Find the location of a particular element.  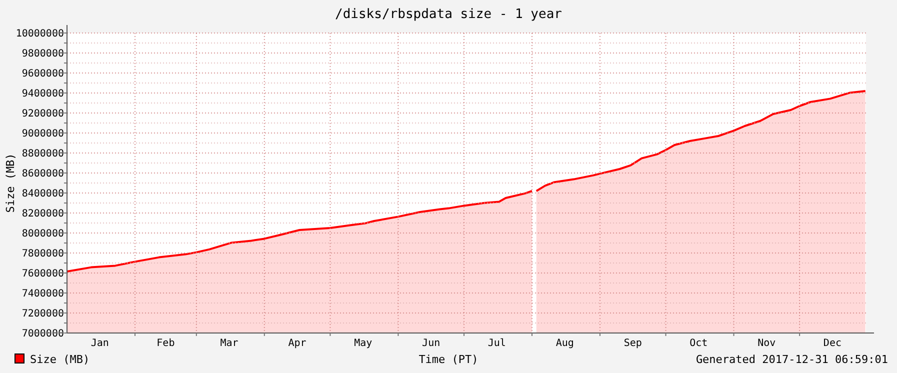

x-tick-label: Aug is located at coordinates (565, 343).